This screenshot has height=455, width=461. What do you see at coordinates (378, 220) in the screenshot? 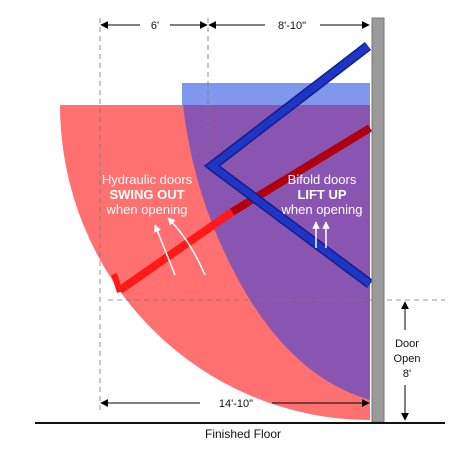
I see `wall` at bounding box center [378, 220].